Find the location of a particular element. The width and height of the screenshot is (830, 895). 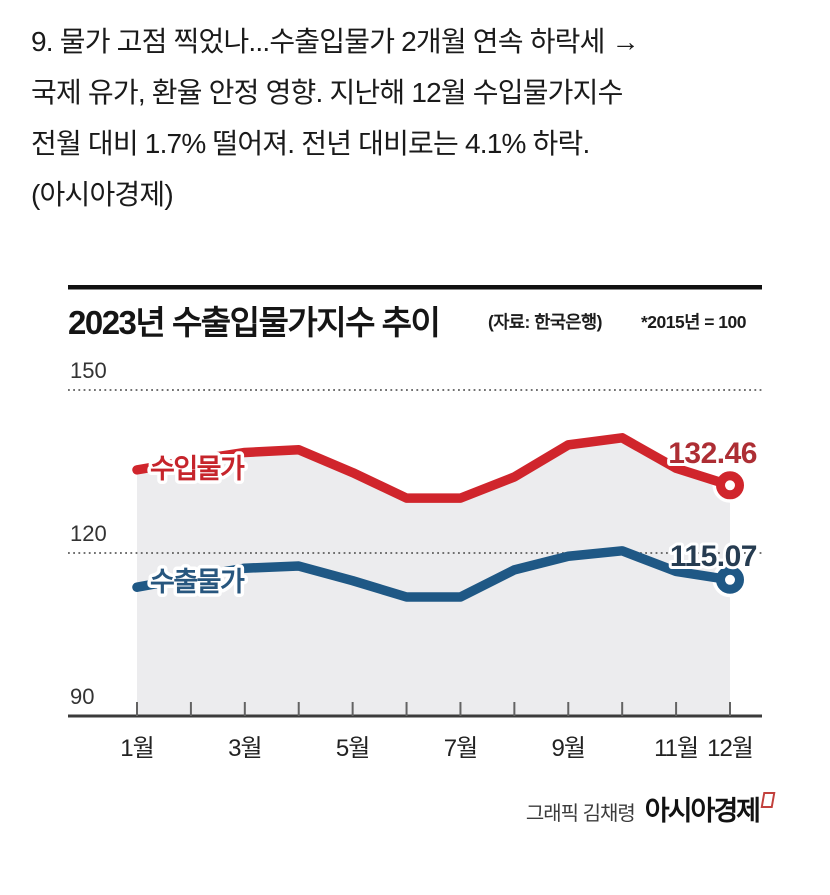

series-lines-group is located at coordinates (440, 517).